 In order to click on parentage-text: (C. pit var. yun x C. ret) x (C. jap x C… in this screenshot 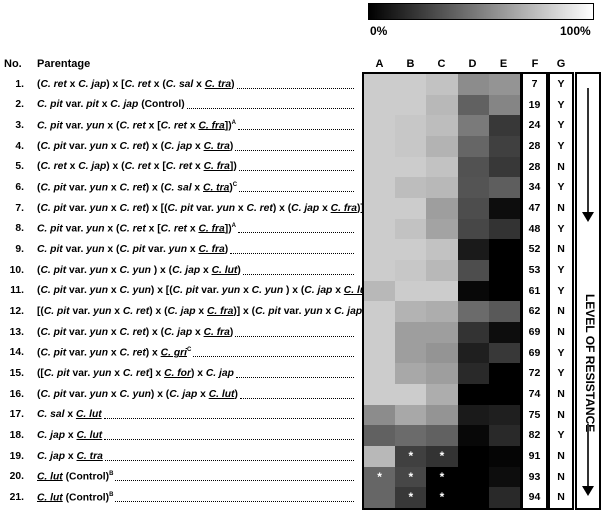, I will do `click(135, 332)`.